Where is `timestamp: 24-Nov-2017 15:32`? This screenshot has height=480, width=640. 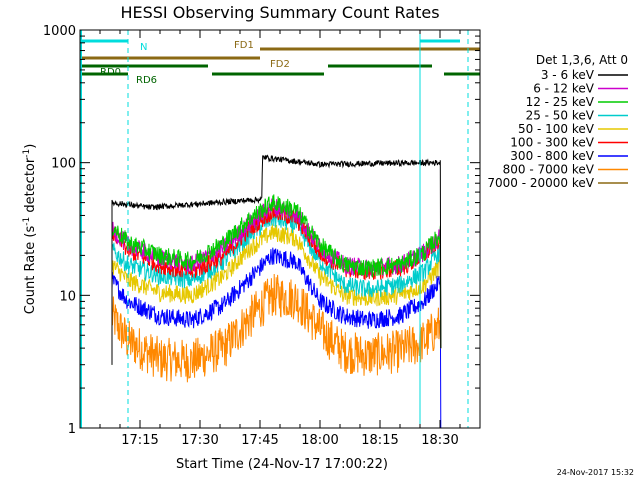
timestamp: 24-Nov-2017 15:32 is located at coordinates (595, 472).